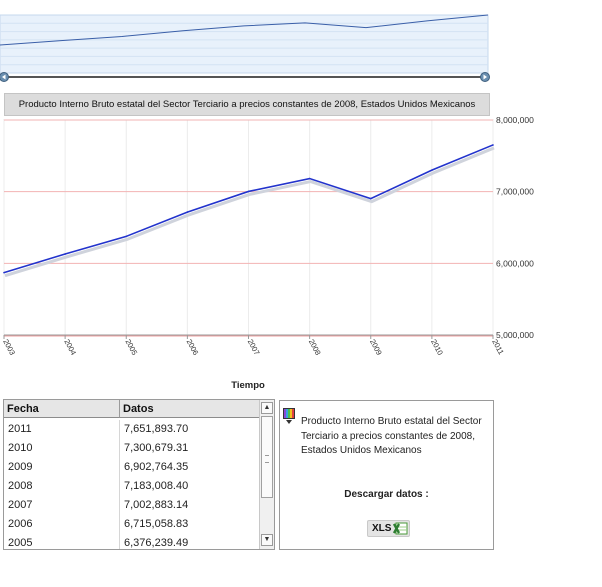 The image size is (602, 587). I want to click on cell-fecha: 2010, so click(62, 448).